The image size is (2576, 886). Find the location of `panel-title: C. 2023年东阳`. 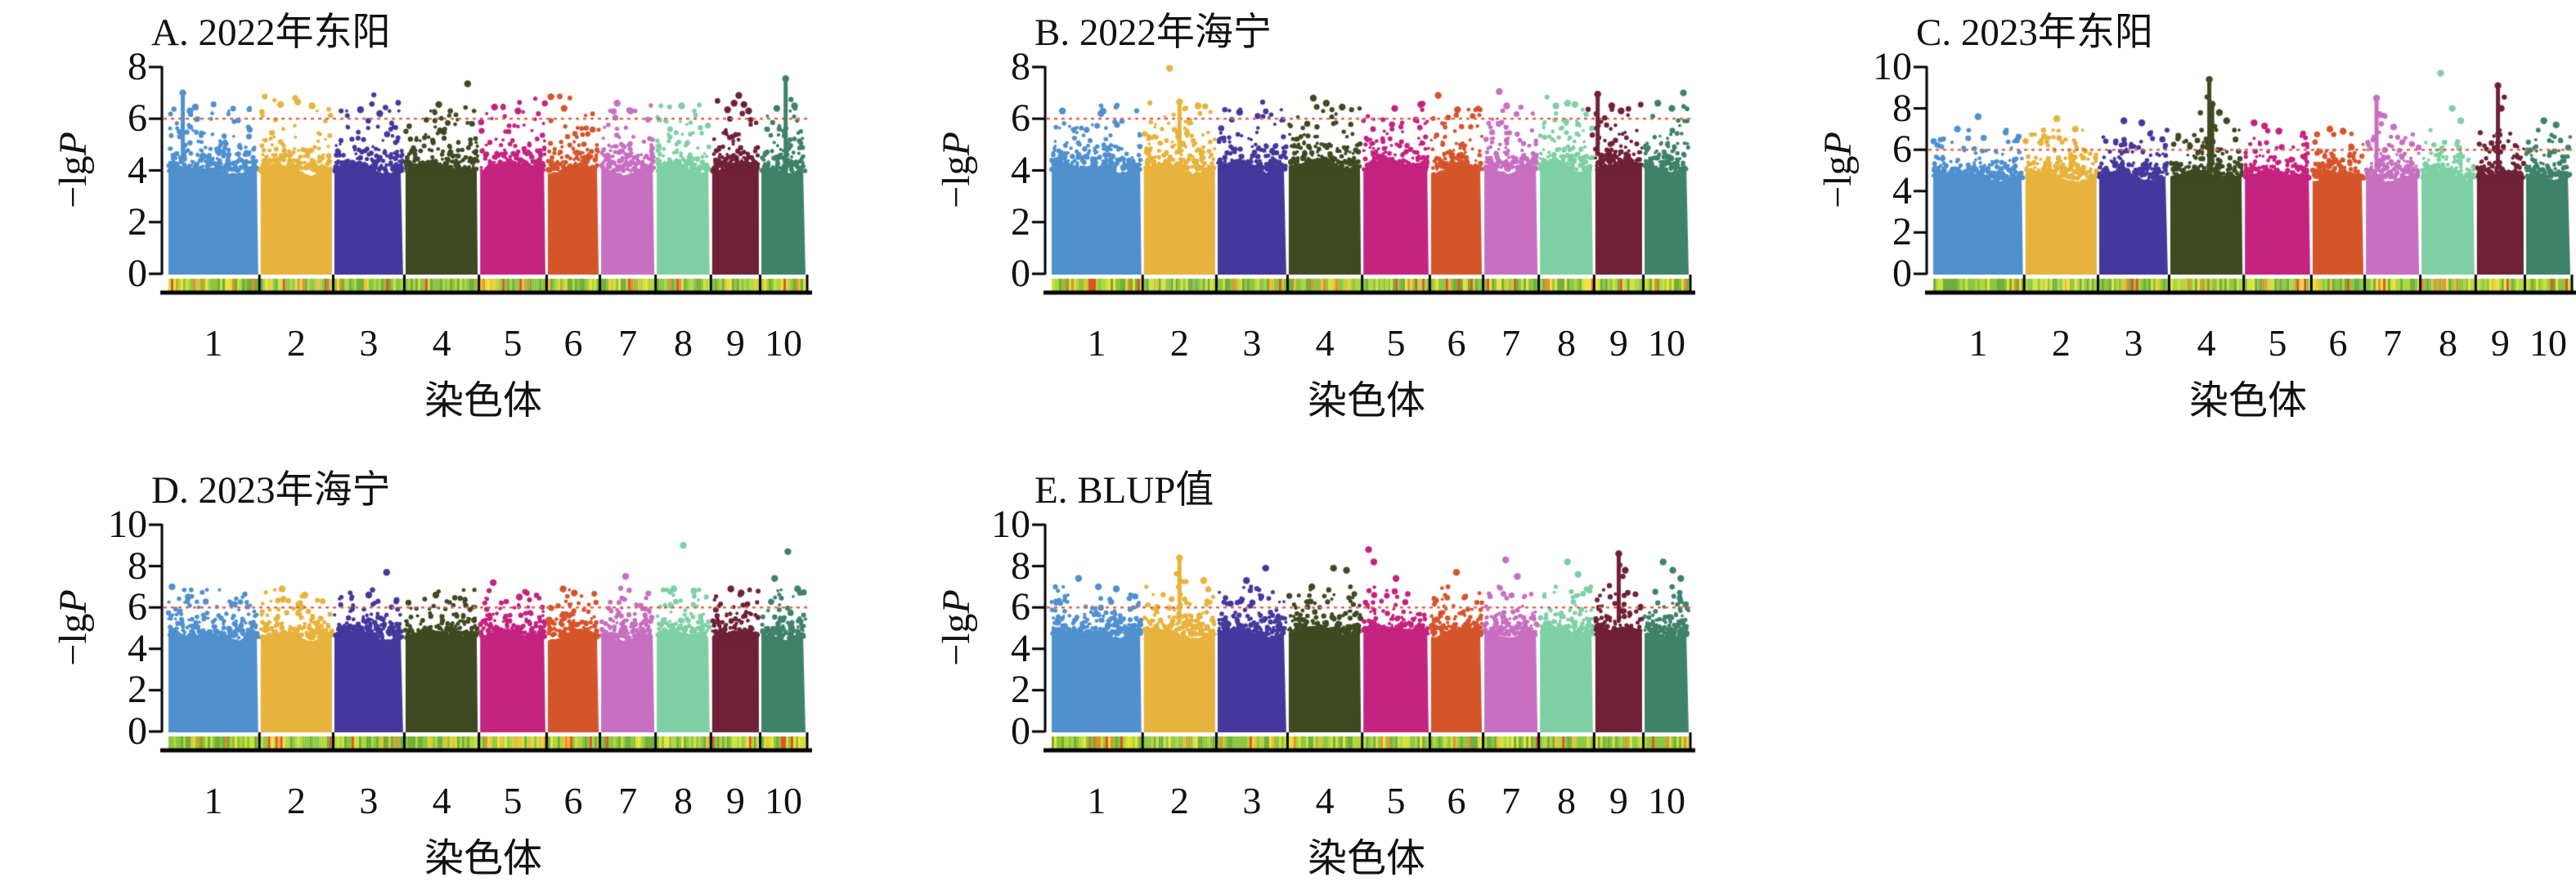

panel-title: C. 2023年东阳 is located at coordinates (2035, 33).